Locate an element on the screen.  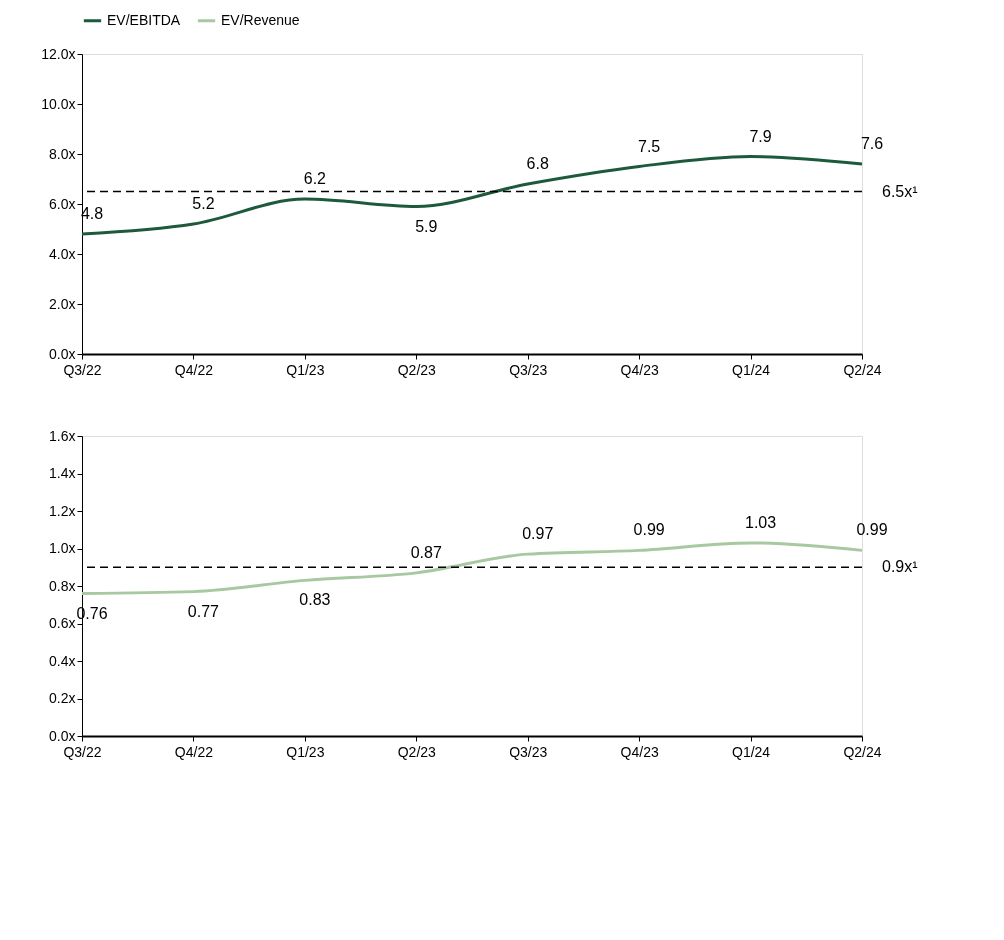
data-label: 0.77 is located at coordinates (203, 611).